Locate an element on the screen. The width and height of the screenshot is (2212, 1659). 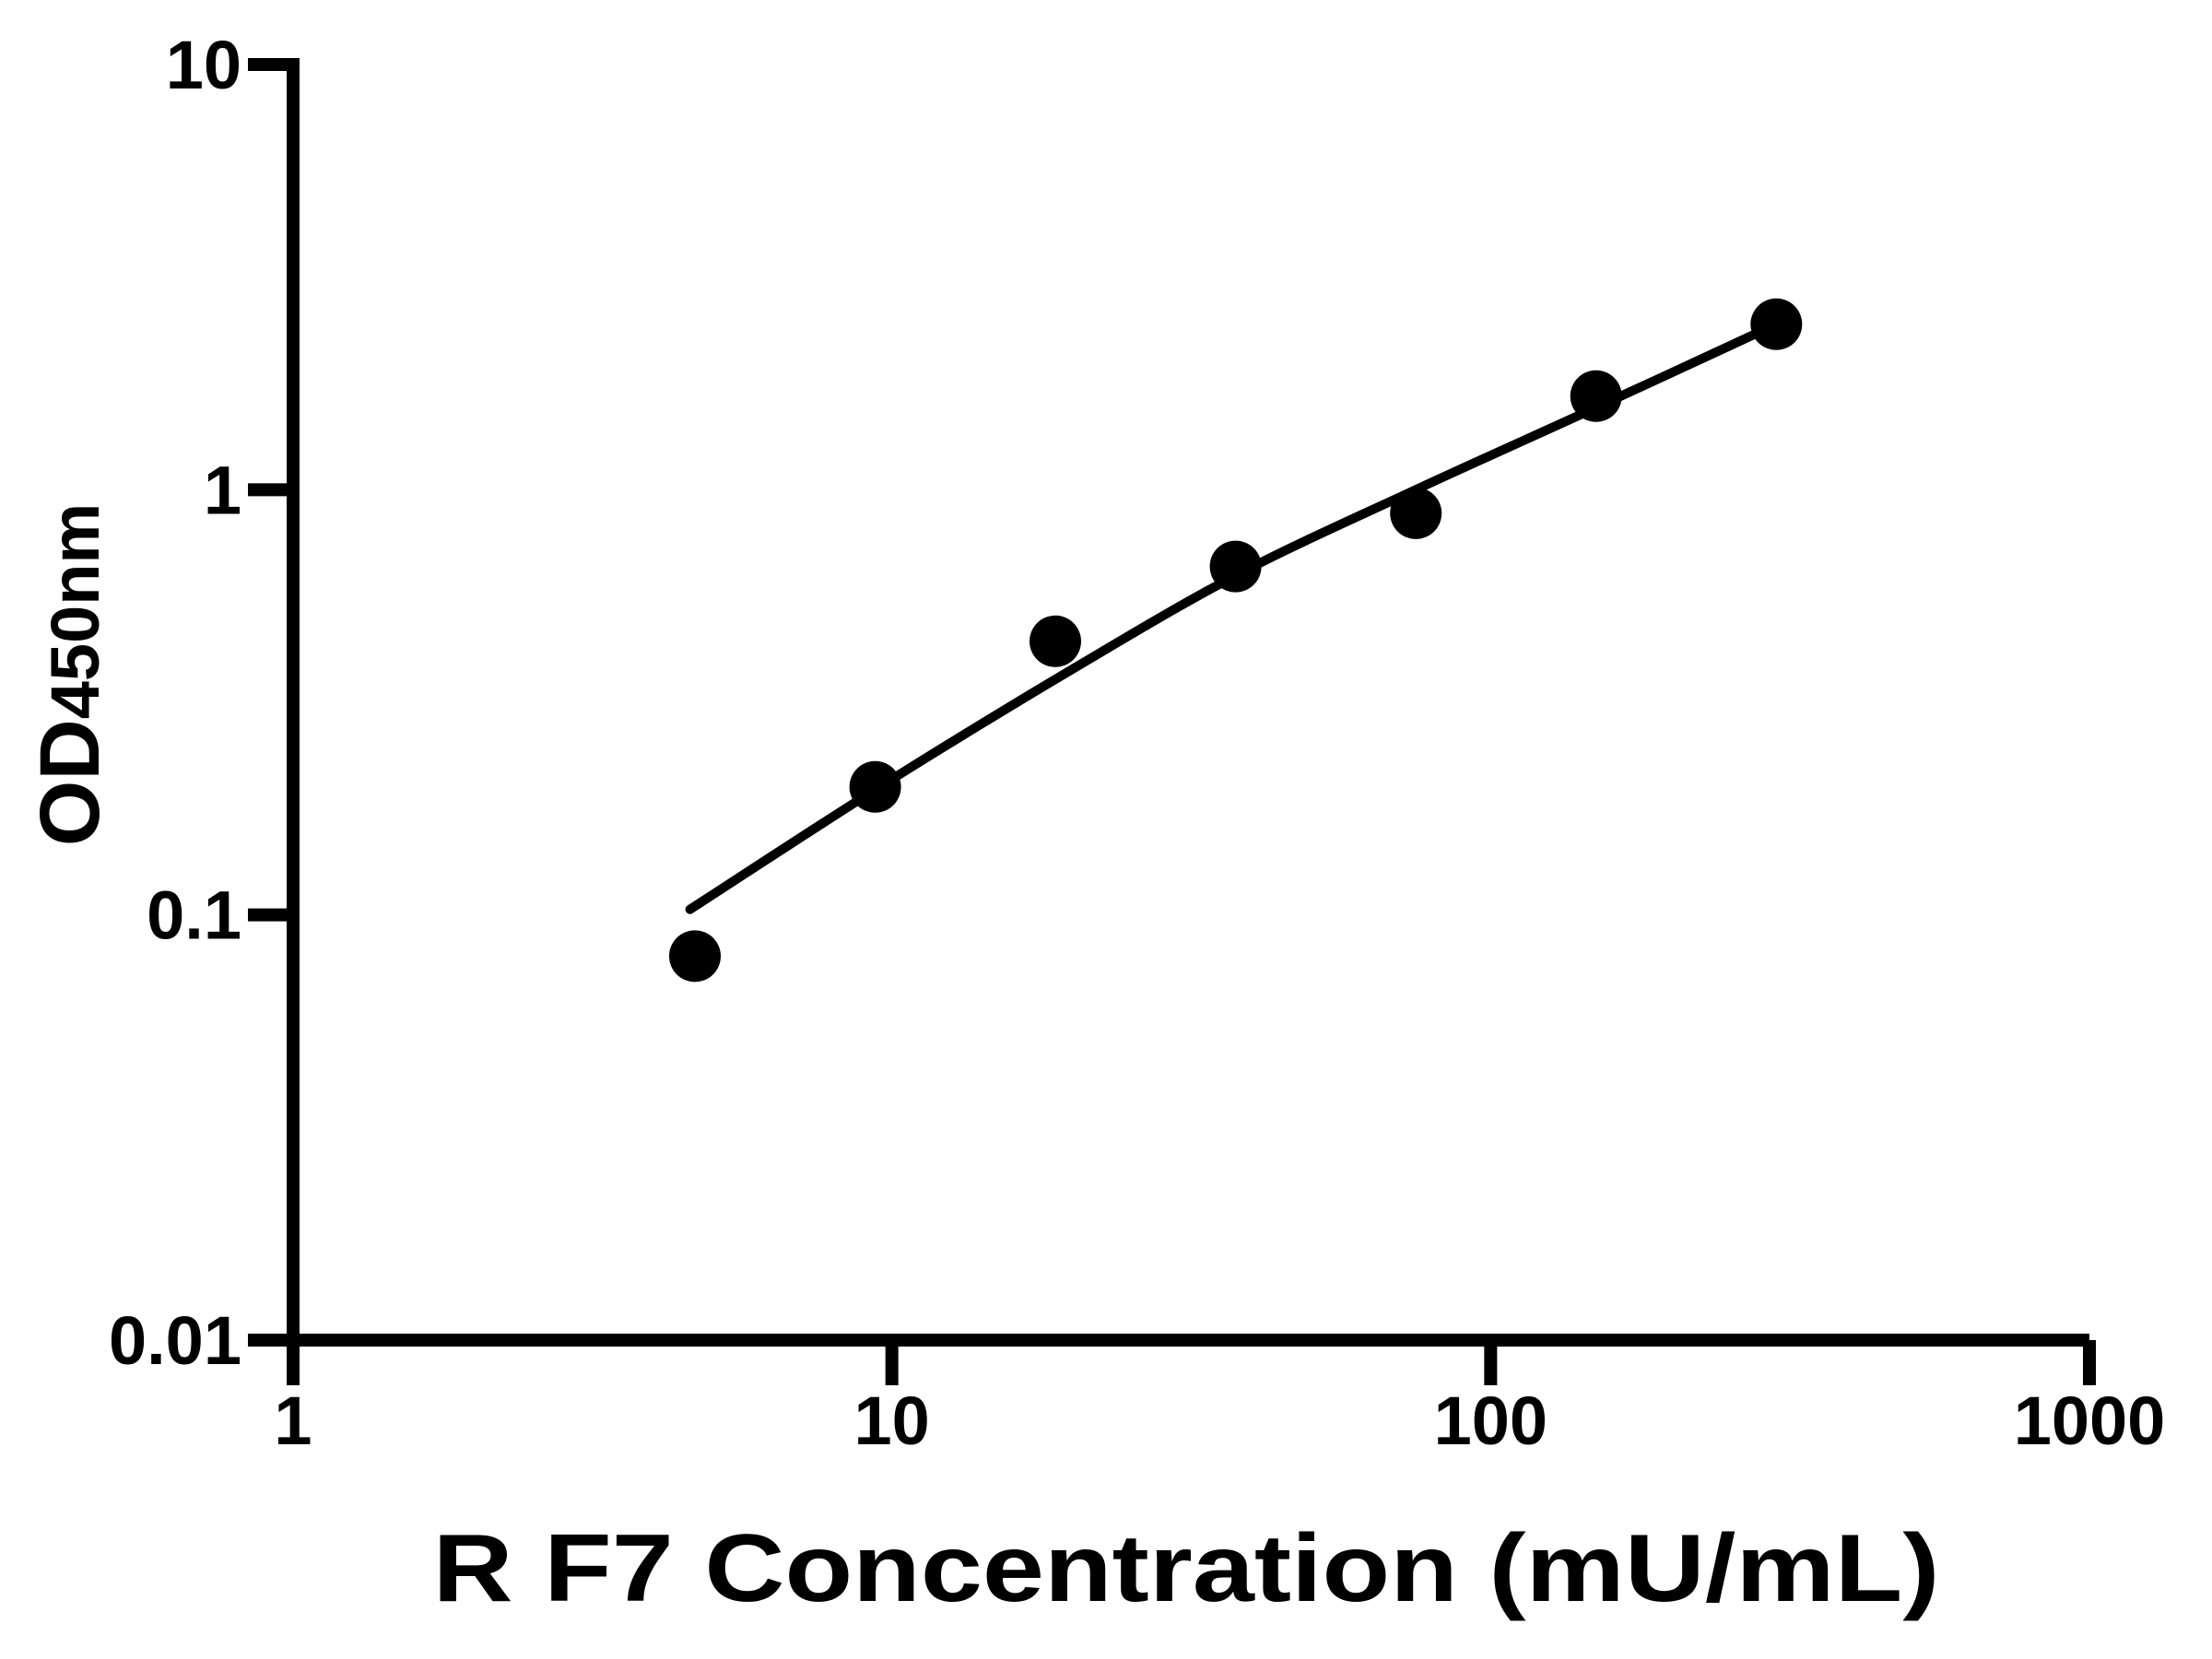
x-axis-tick-labels: 1 10 100 1000 is located at coordinates (1219, 1420).